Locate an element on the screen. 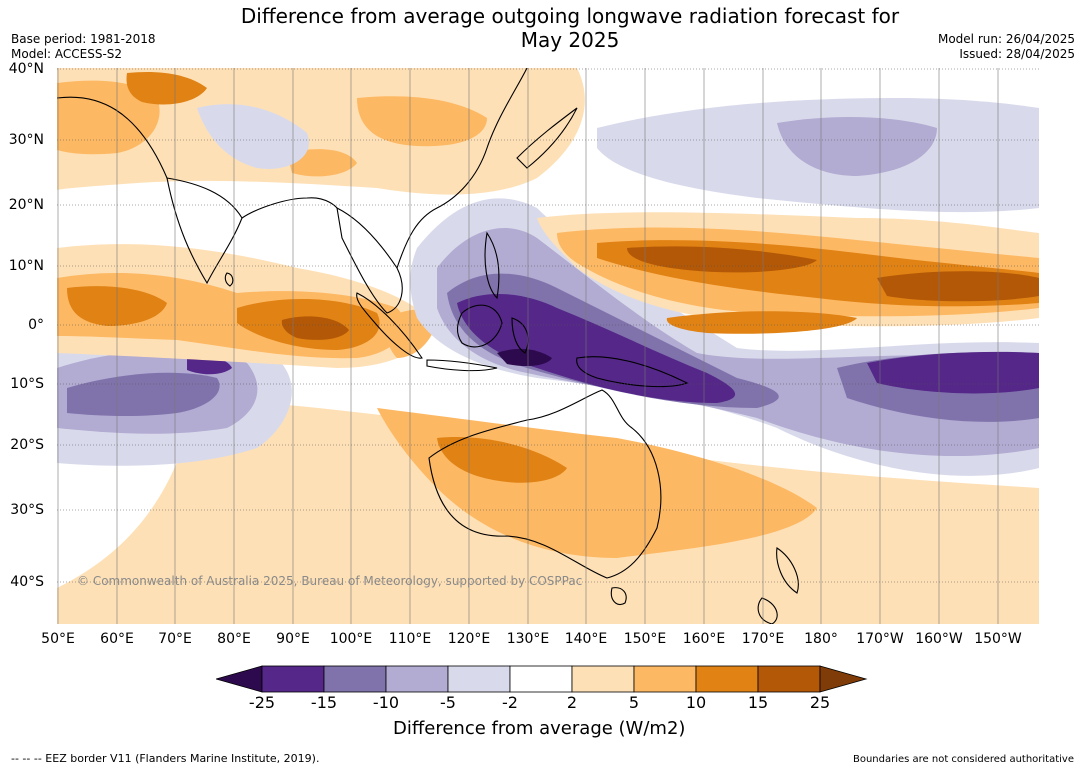 Image resolution: width=1085 pixels, height=770 pixels. colorbar-tick: -5 is located at coordinates (448, 702).